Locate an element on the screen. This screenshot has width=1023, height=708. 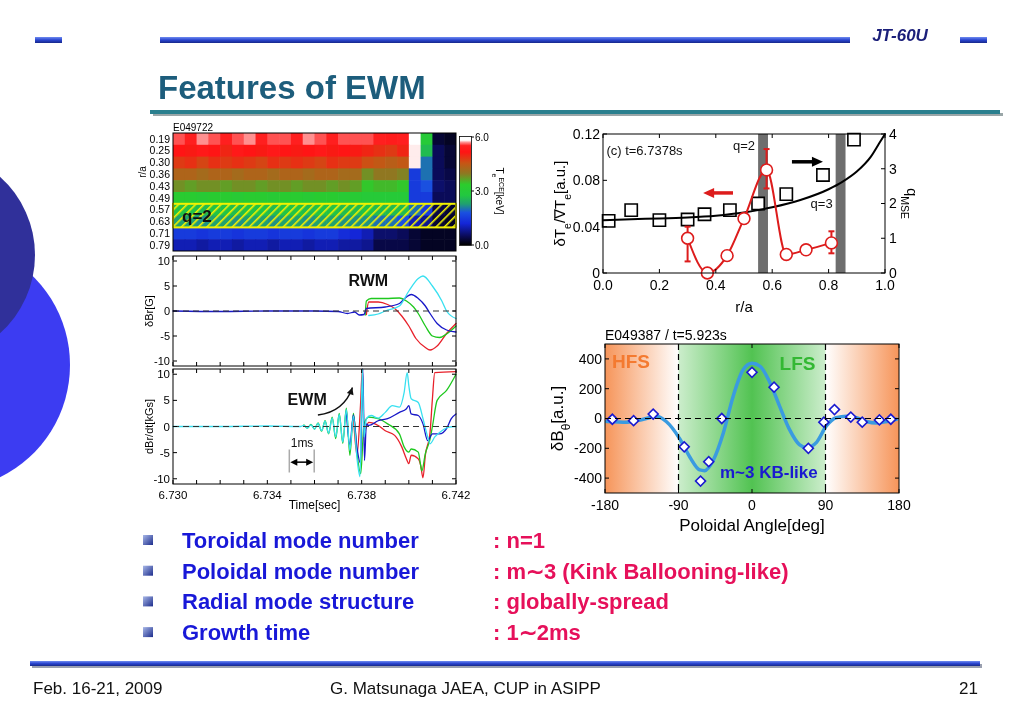
chart-title: E049387 / t=5.923s is located at coordinates (666, 335).